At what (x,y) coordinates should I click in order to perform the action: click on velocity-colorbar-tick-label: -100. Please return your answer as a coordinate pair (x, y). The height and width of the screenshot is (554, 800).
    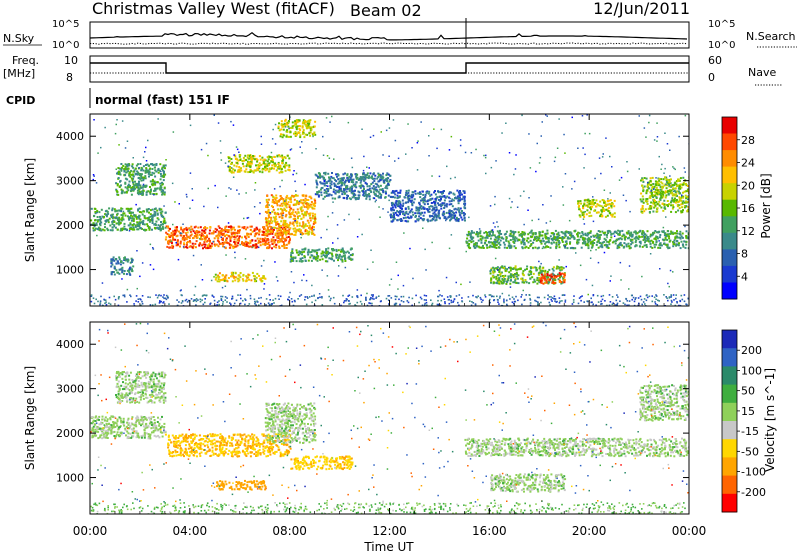
    Looking at the image, I should click on (753, 472).